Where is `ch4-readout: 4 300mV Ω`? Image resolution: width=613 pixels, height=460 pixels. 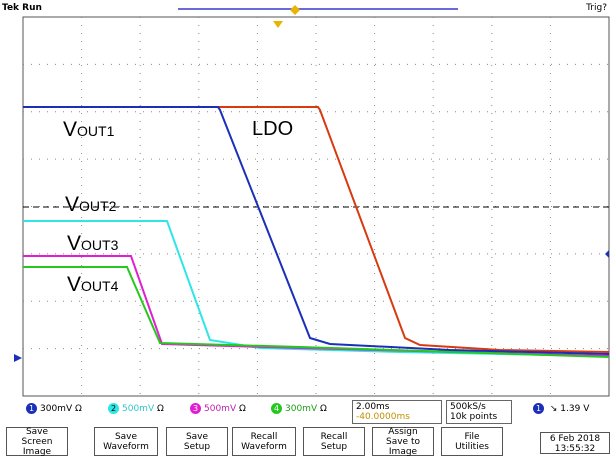 ch4-readout: 4 300mV Ω is located at coordinates (299, 409).